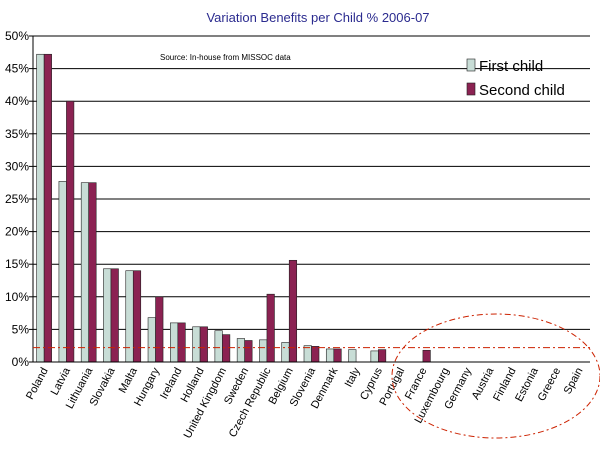 The height and width of the screenshot is (455, 600). I want to click on legend-label: Second child, so click(522, 90).